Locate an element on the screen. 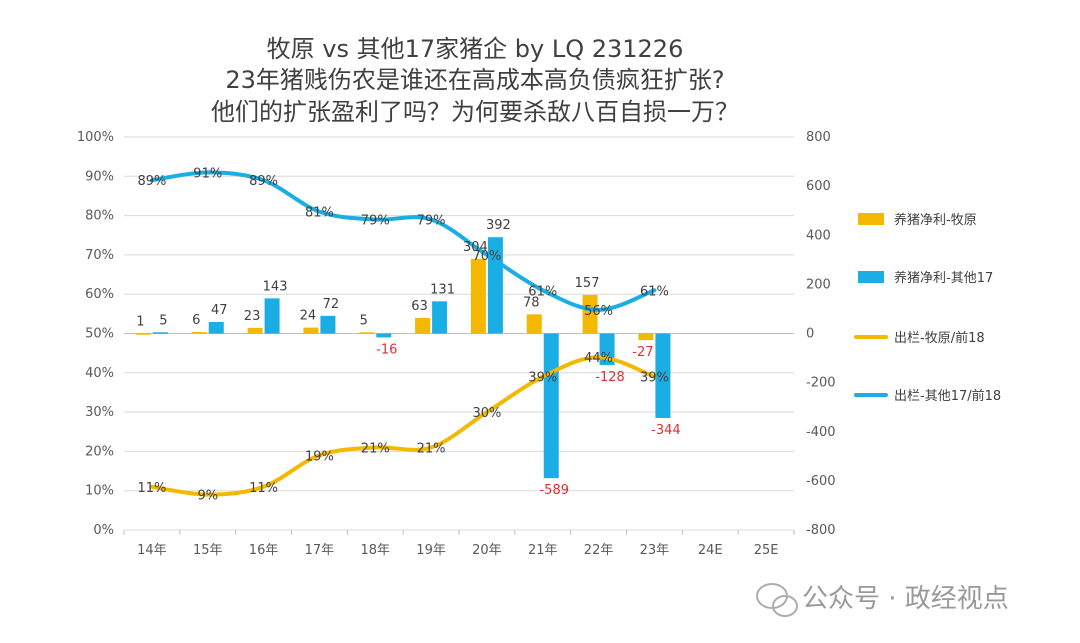 This screenshot has height=643, width=1080. bar-value-label: -589 is located at coordinates (554, 490).